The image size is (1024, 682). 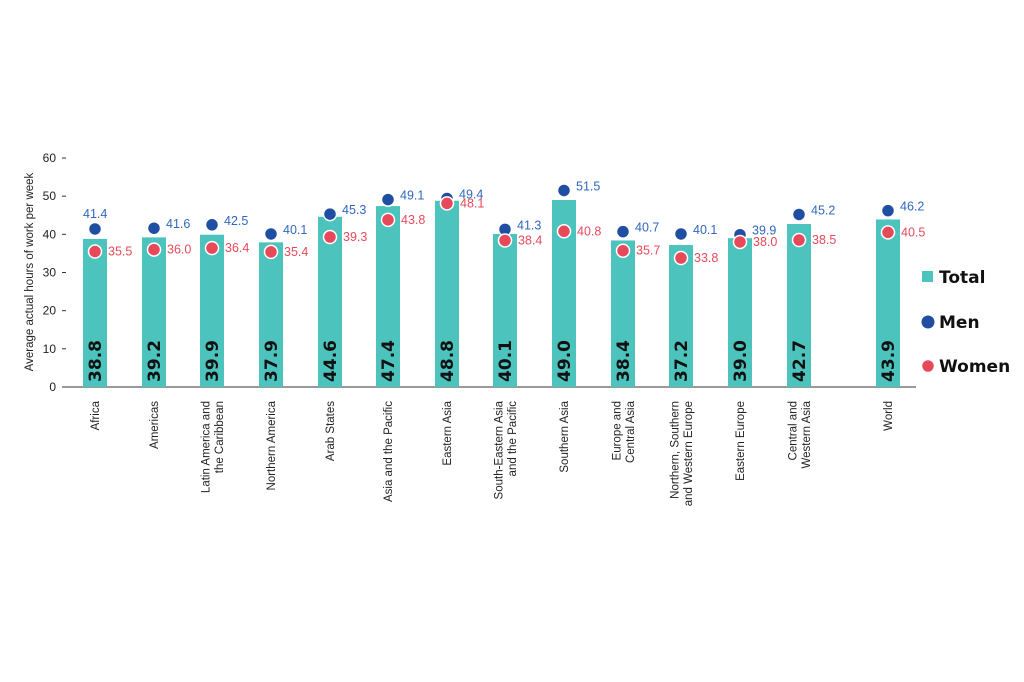 I want to click on women-value-label: 35.4, so click(x=296, y=252).